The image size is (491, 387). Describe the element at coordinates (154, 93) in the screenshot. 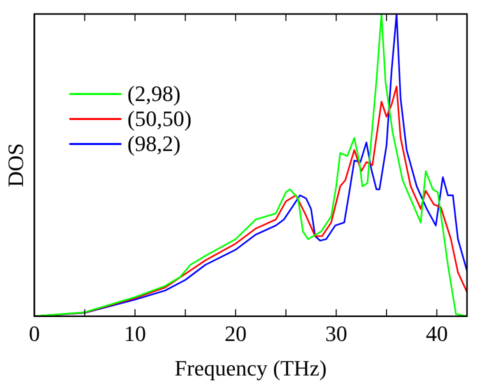

I see `legend-label: (2,98)` at that location.